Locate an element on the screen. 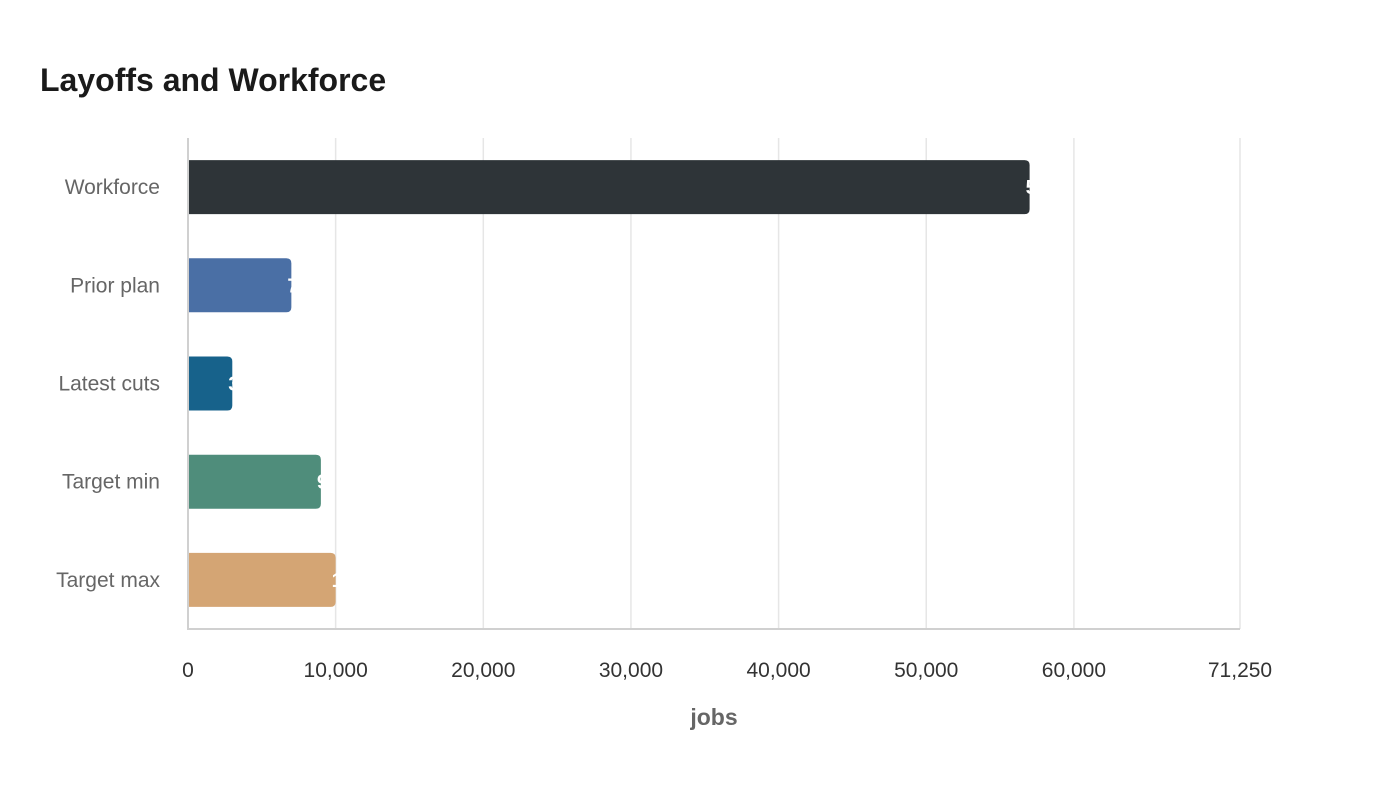 This screenshot has width=1400, height=800. x-tick-label: 50,000 is located at coordinates (926, 670).